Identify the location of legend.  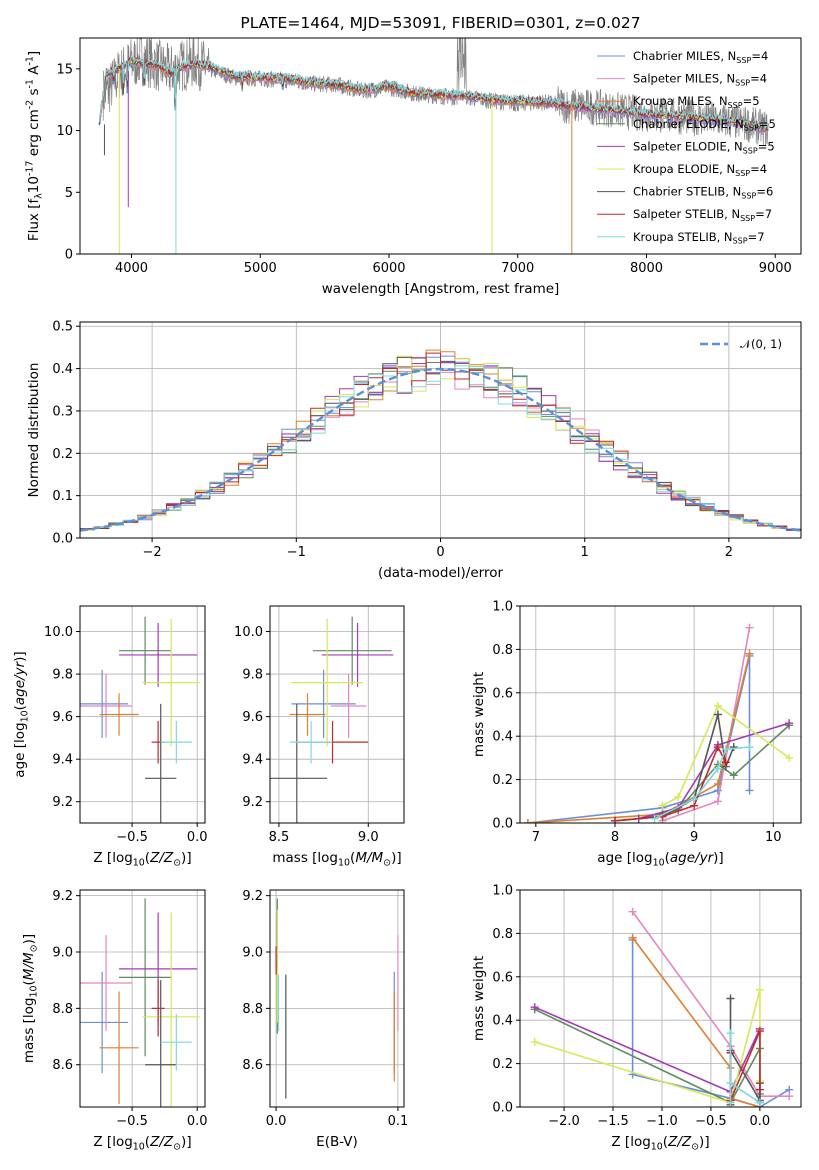
(611, 146).